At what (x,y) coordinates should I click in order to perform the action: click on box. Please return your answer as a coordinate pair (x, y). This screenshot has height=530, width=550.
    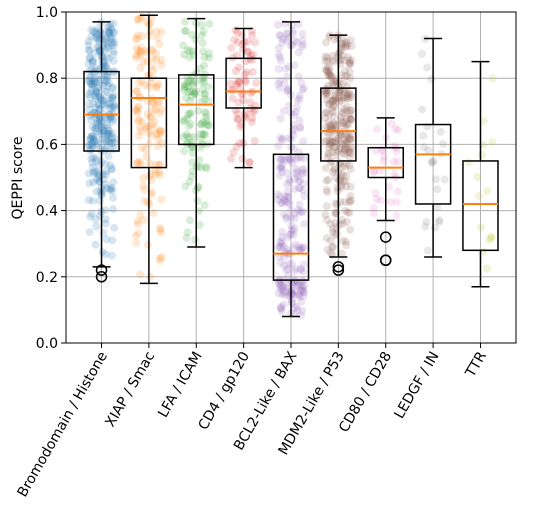
    Looking at the image, I should click on (480, 206).